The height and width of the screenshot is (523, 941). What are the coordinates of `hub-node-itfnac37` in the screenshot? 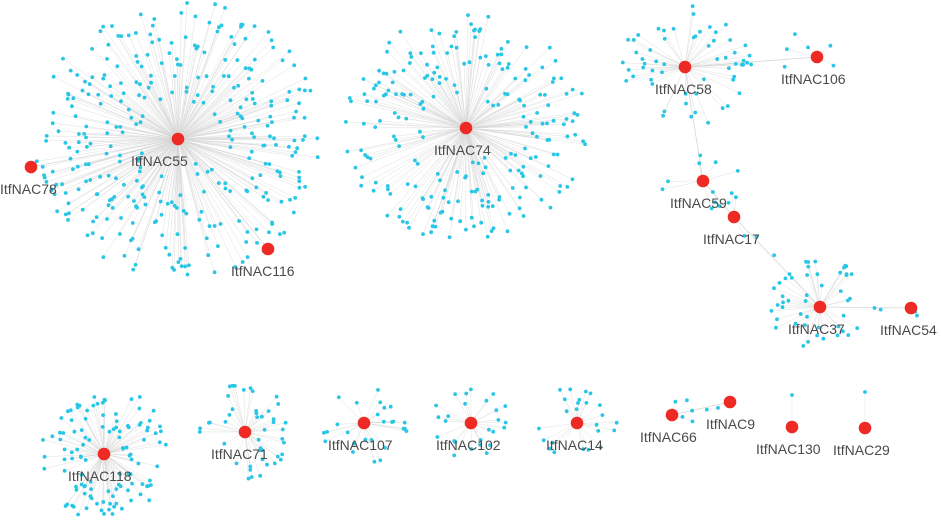 It's located at (820, 307).